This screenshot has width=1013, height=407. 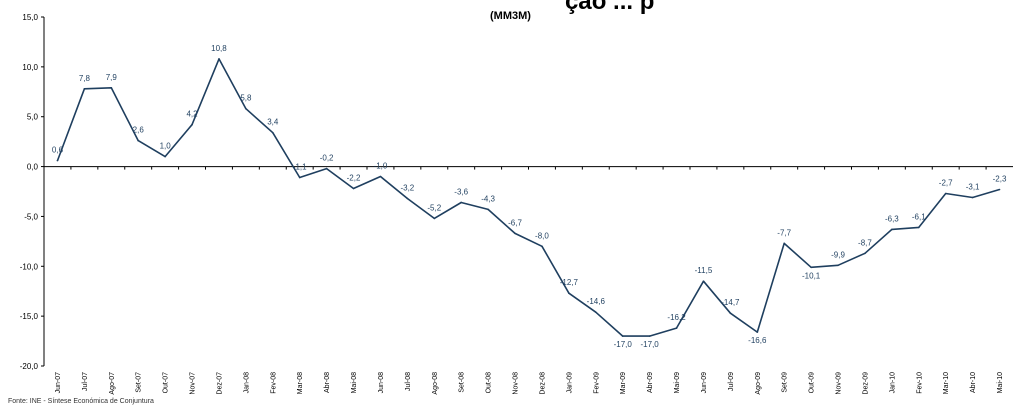 I want to click on x-tick-label: Dez-08, so click(x=542, y=383).